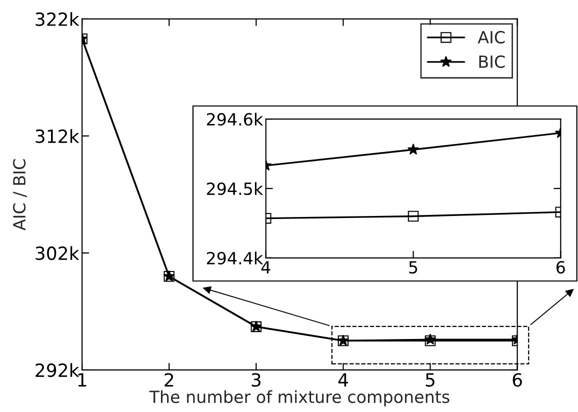  What do you see at coordinates (492, 61) in the screenshot?
I see `legend-label: BIC` at bounding box center [492, 61].